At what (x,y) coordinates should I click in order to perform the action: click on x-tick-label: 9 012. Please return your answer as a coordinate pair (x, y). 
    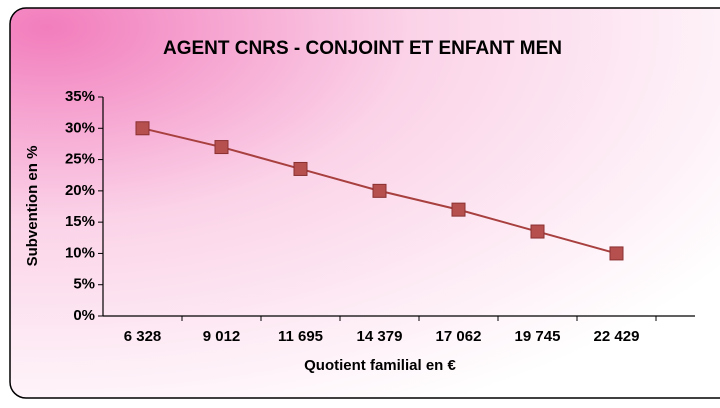
    Looking at the image, I should click on (222, 336).